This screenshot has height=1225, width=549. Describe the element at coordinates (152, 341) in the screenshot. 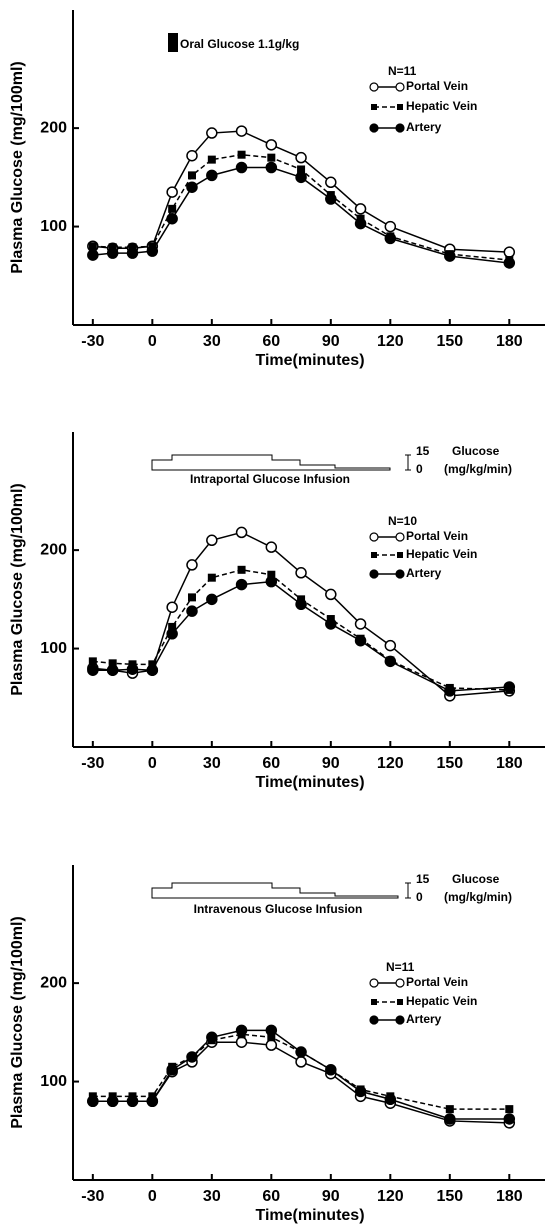

I see `x-tick-label: 0` at that location.